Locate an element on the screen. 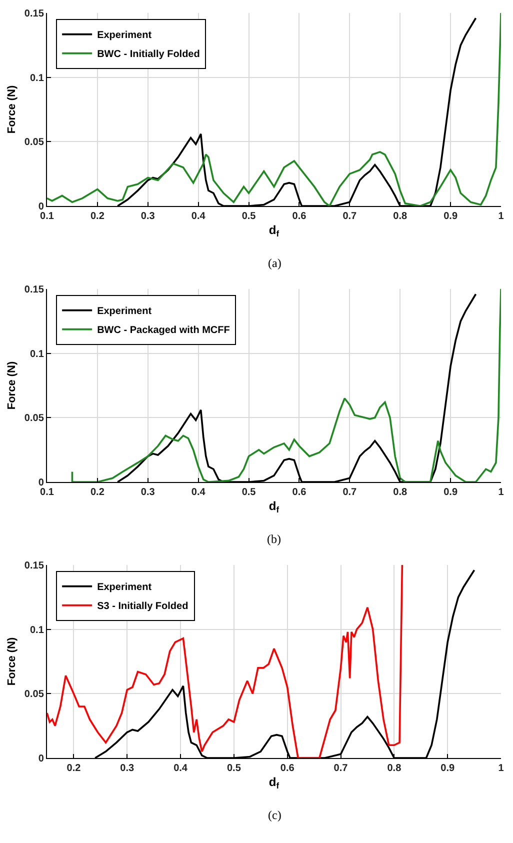 This screenshot has width=513, height=843. legend-label: BWC - Initially Folded is located at coordinates (148, 54).